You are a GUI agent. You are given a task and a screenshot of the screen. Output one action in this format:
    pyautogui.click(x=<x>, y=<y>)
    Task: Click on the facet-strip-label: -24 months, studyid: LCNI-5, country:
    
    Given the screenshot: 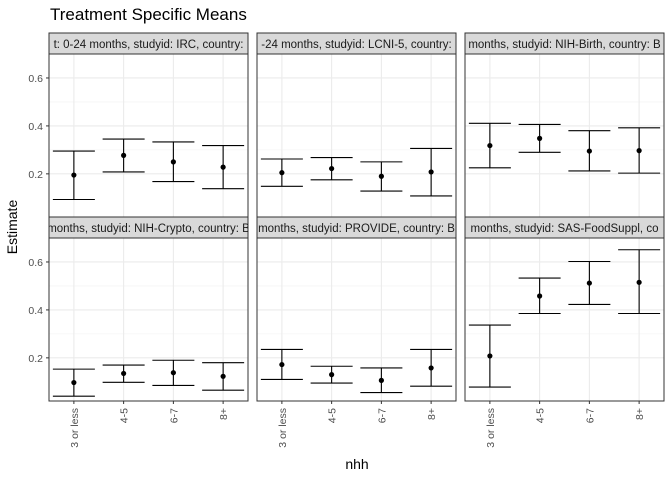 What is the action you would take?
    pyautogui.click(x=356, y=45)
    